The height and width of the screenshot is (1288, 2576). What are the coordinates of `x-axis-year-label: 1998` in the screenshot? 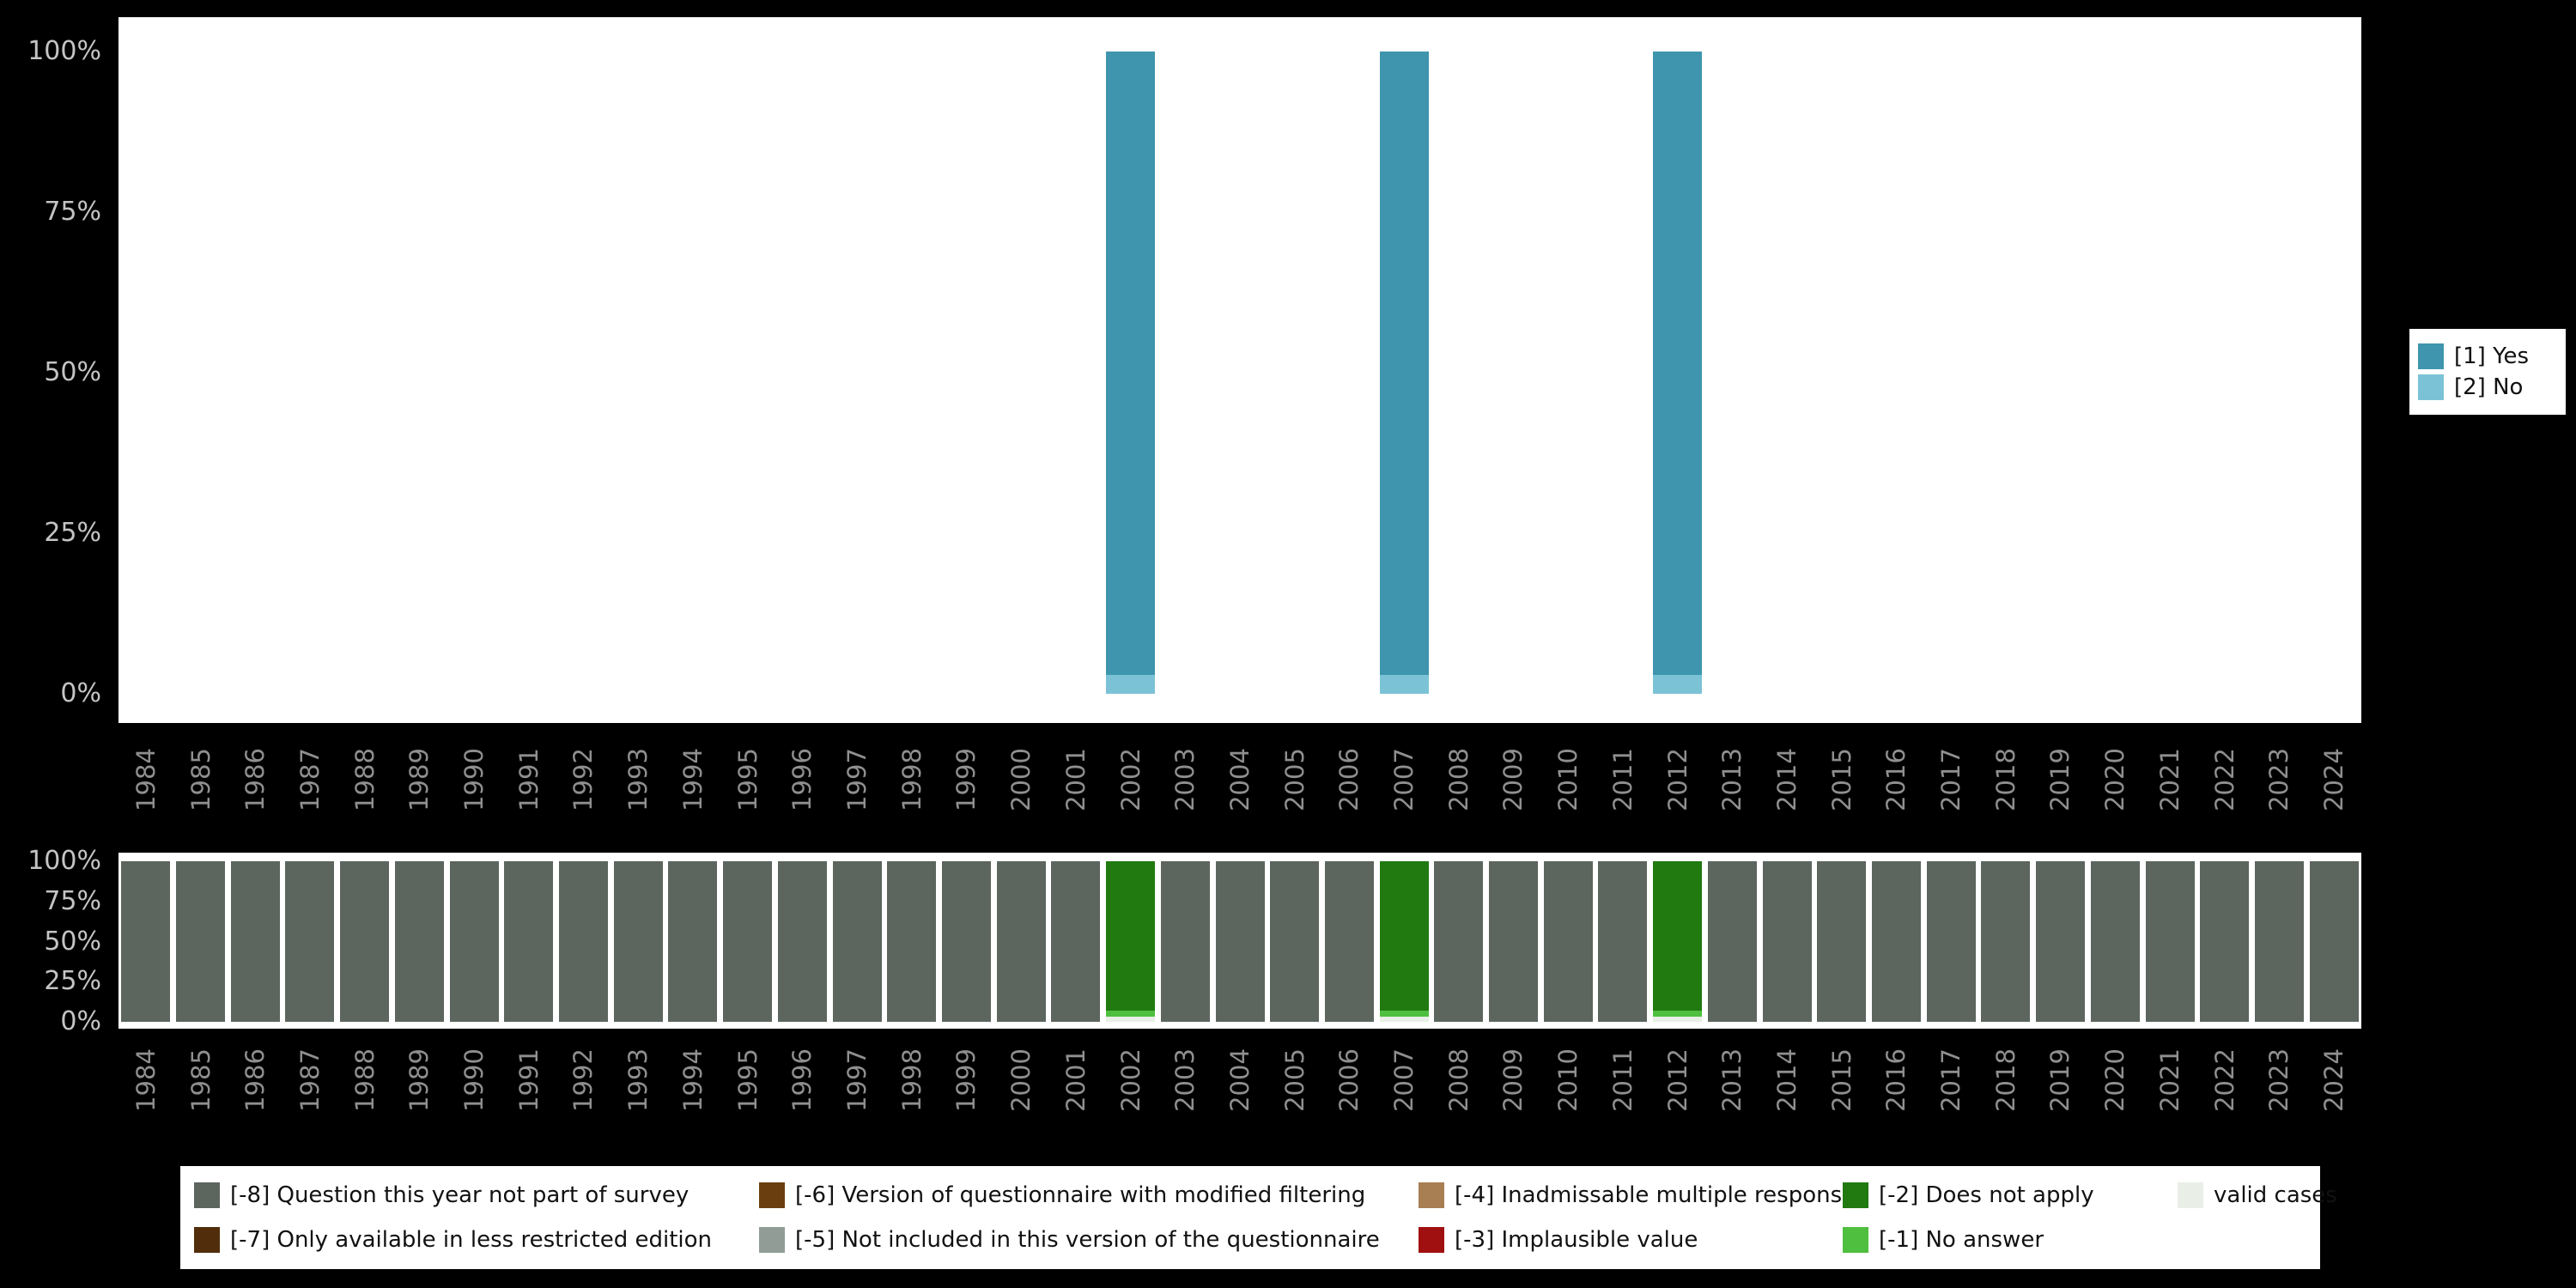 It's located at (911, 779).